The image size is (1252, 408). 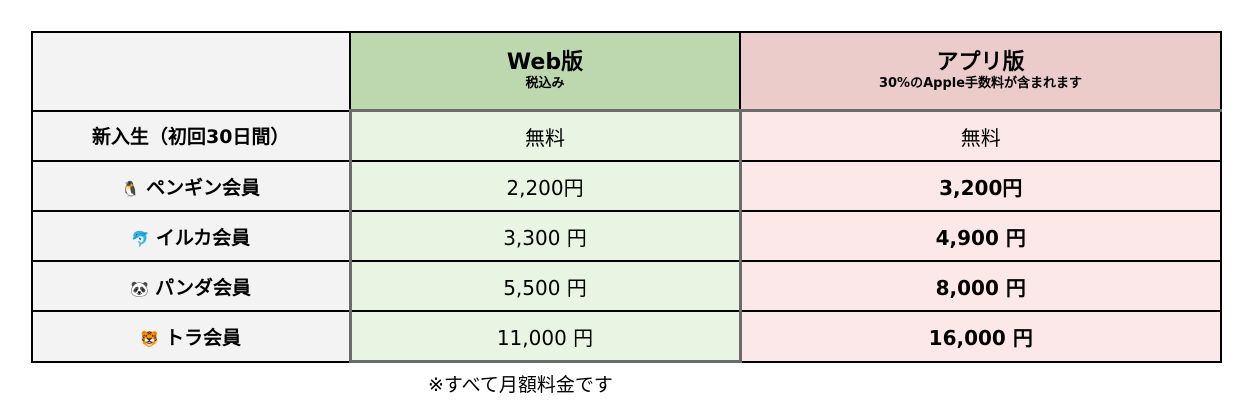 What do you see at coordinates (203, 187) in the screenshot?
I see `row-label-text: ペンギン会員` at bounding box center [203, 187].